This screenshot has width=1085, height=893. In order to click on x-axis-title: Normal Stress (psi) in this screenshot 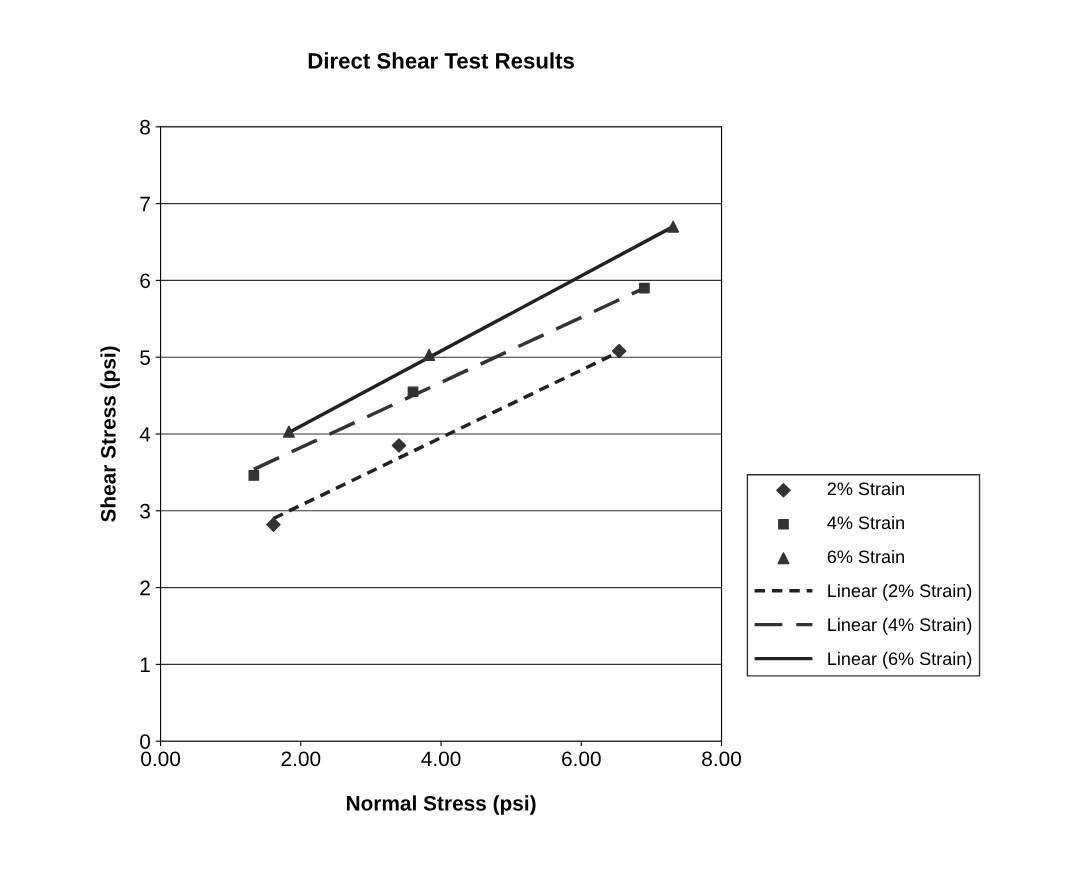, I will do `click(441, 805)`.